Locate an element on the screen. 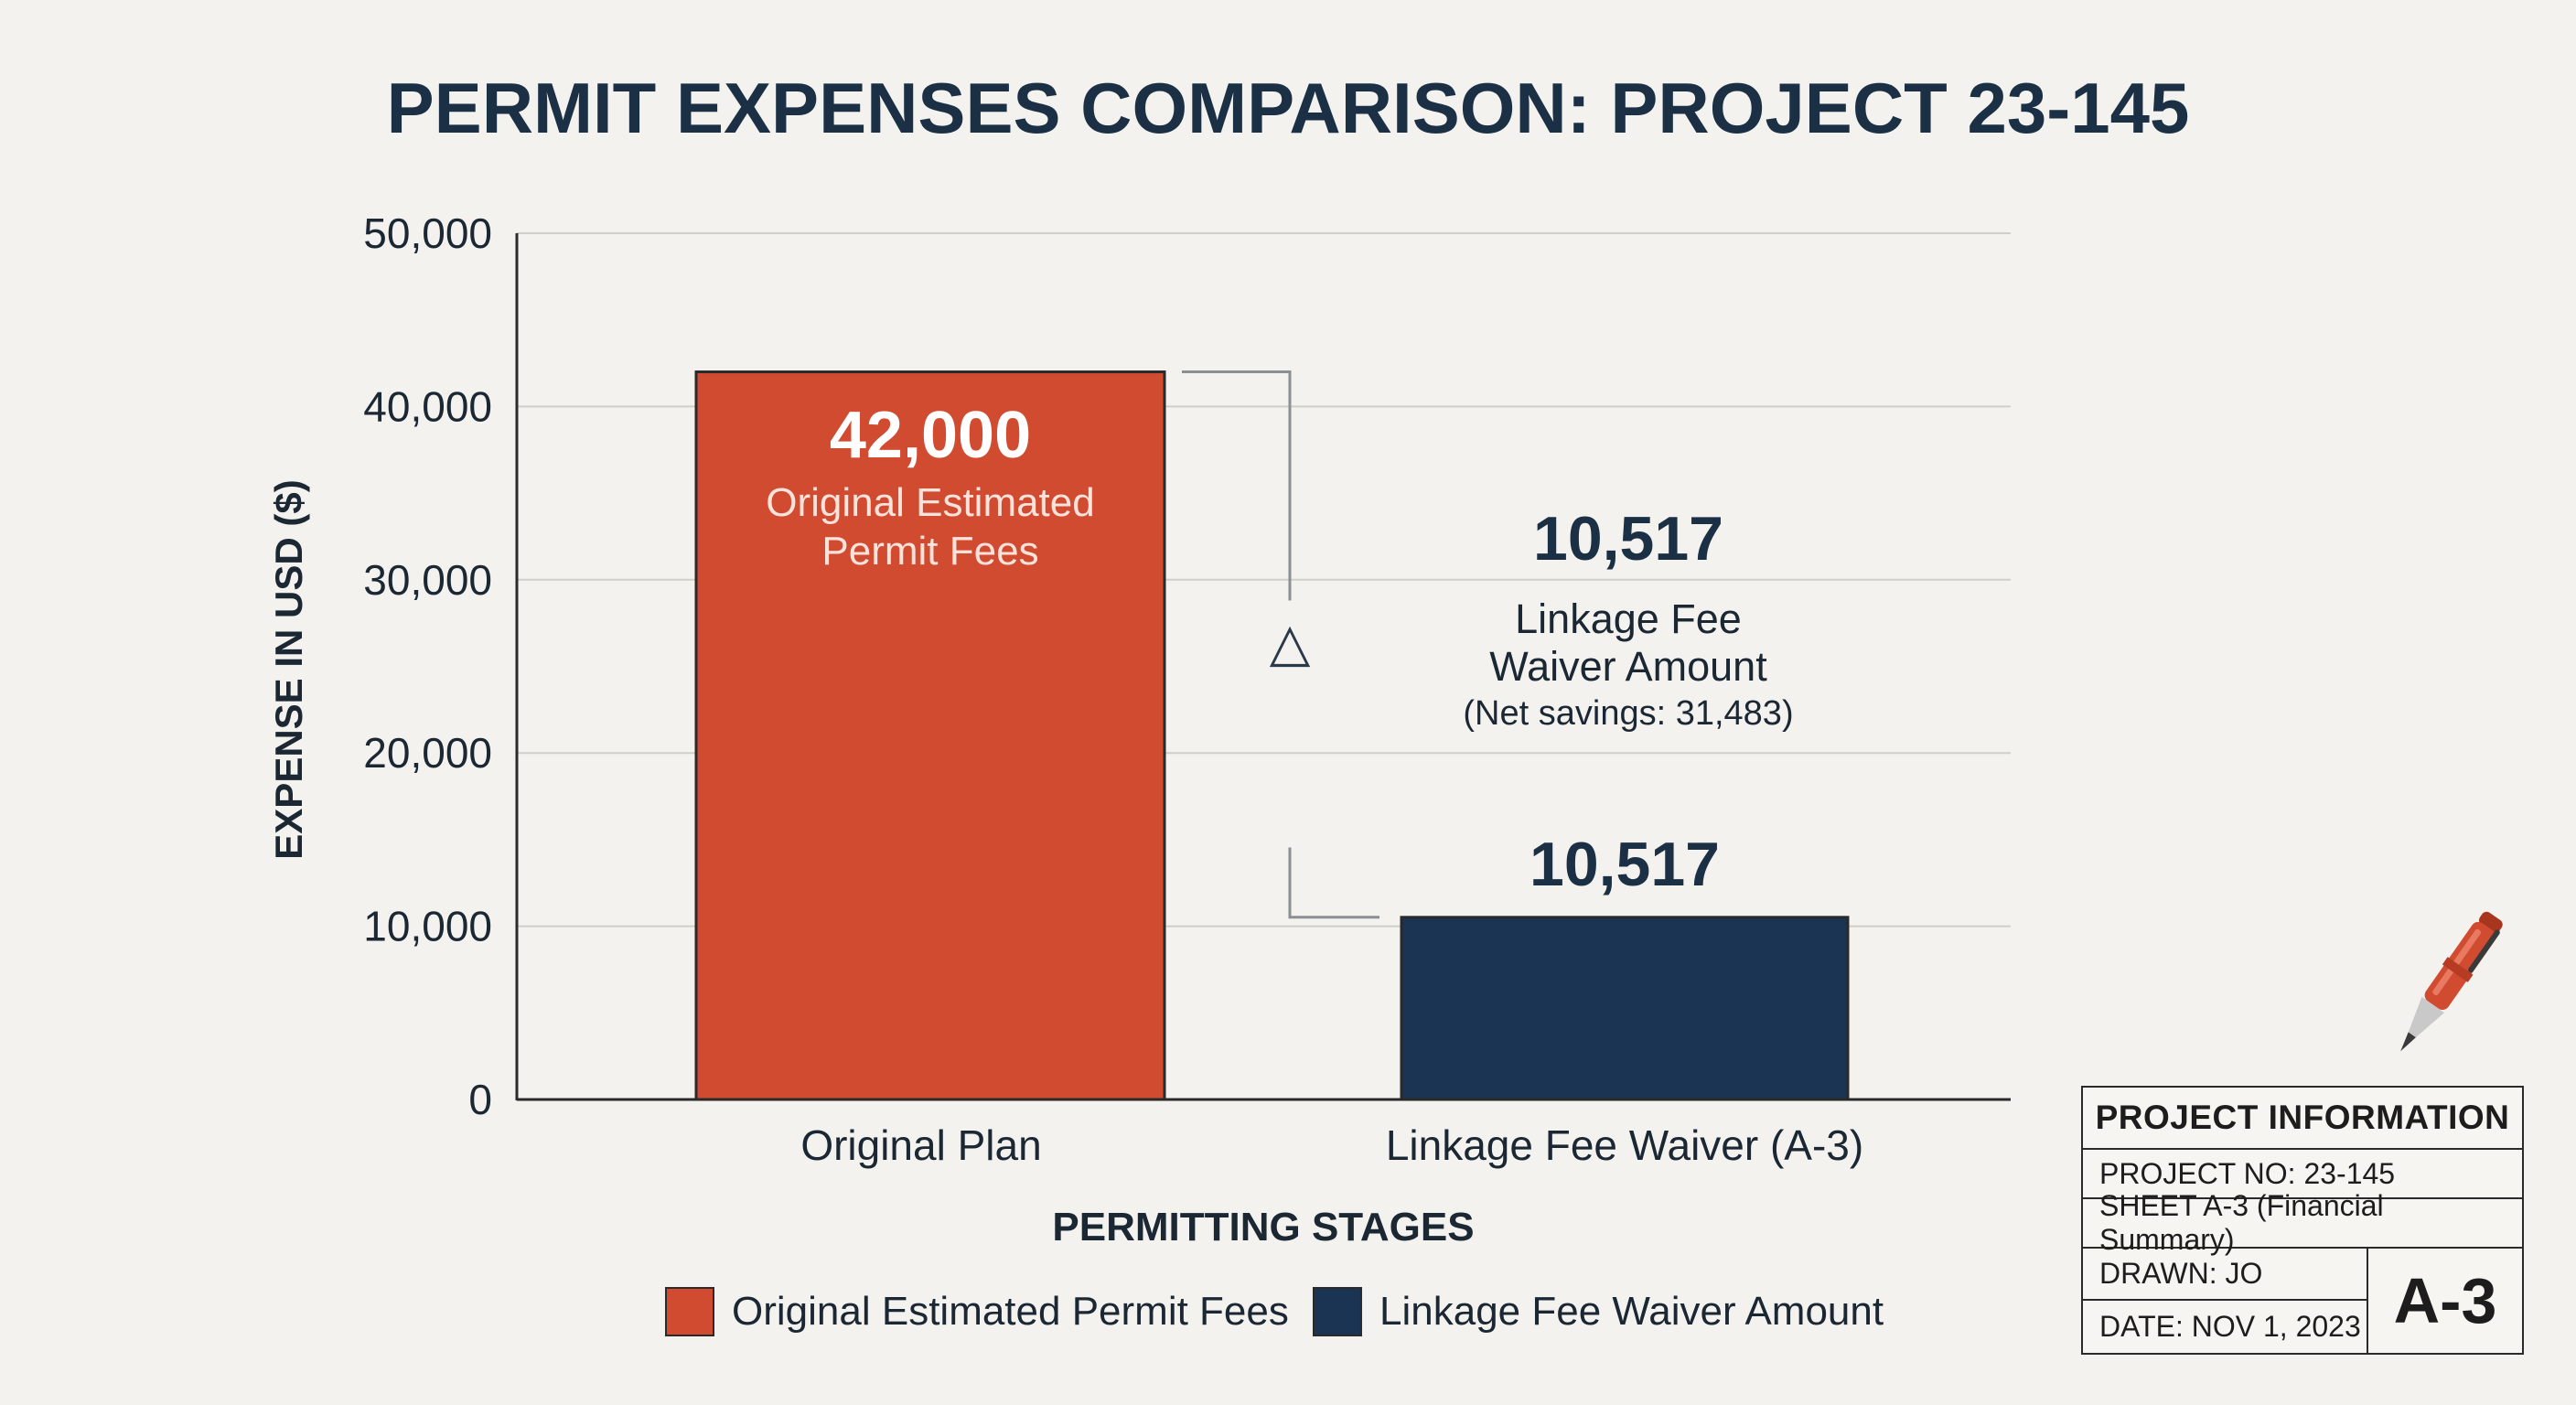  bracket-upper-line is located at coordinates (1237, 485).